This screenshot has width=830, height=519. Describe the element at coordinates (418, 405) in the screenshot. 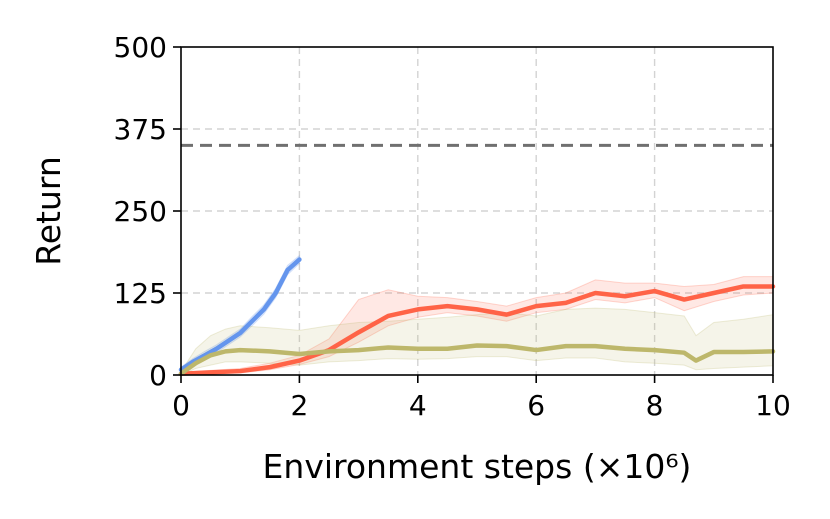

I see `x-tick-label: 4` at that location.